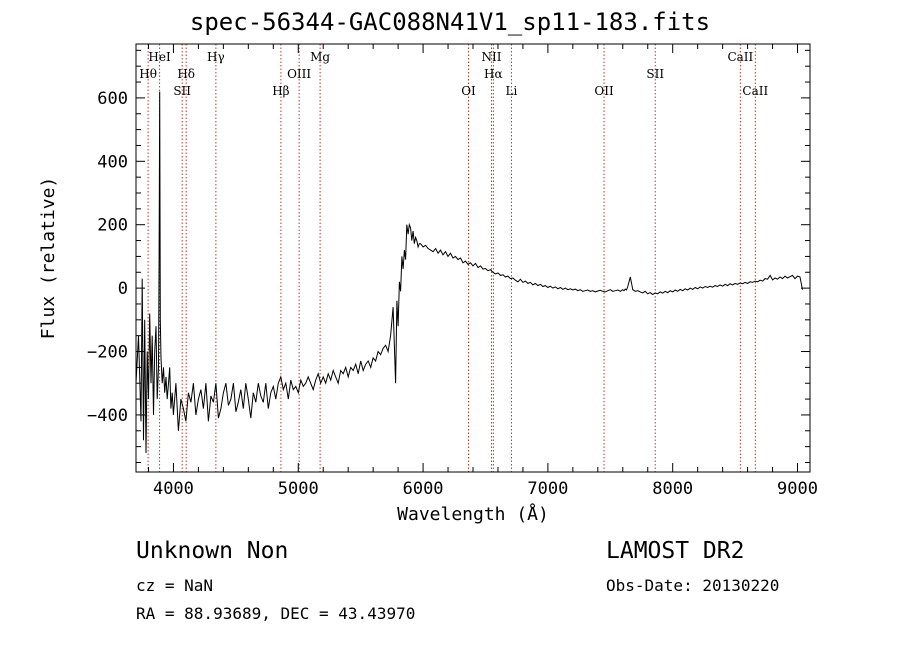 The width and height of the screenshot is (900, 649). What do you see at coordinates (473, 514) in the screenshot?
I see `x-axis-title: Wavelength (Å)` at bounding box center [473, 514].